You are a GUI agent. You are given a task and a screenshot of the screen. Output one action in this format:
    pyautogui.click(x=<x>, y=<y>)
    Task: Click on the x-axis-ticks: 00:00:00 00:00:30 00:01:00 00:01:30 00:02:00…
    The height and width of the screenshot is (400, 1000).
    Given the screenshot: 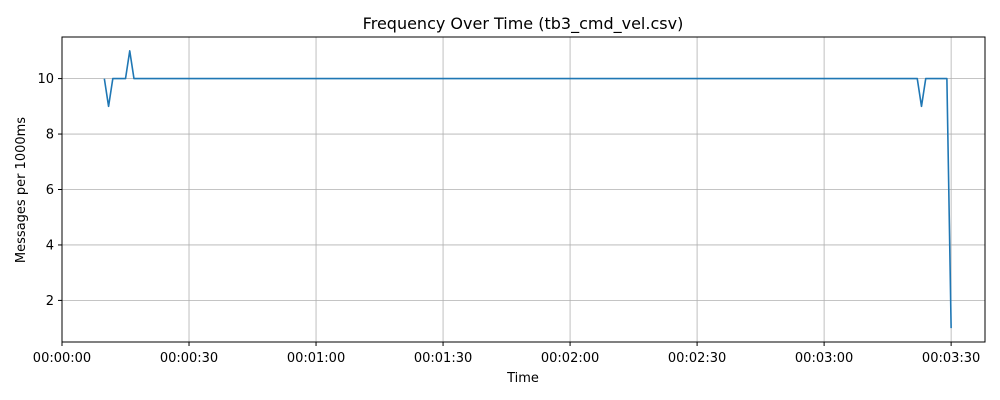 What is the action you would take?
    pyautogui.click(x=506, y=354)
    